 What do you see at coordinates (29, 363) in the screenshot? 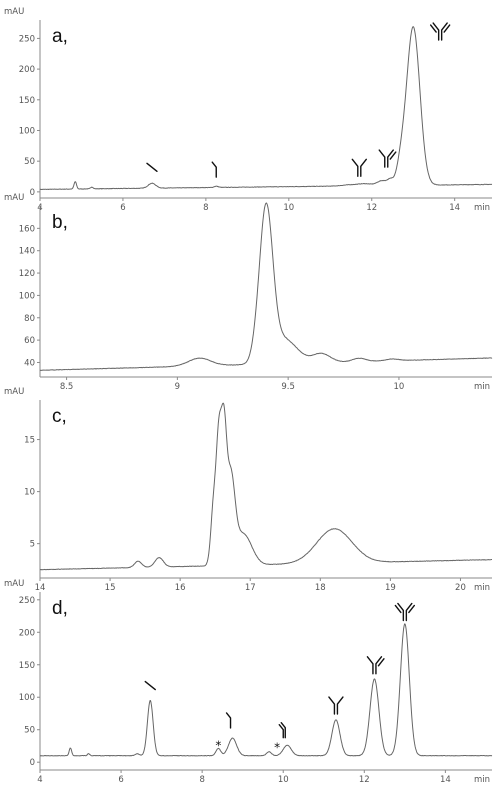
I see `y-tick-label: 40` at bounding box center [29, 363].